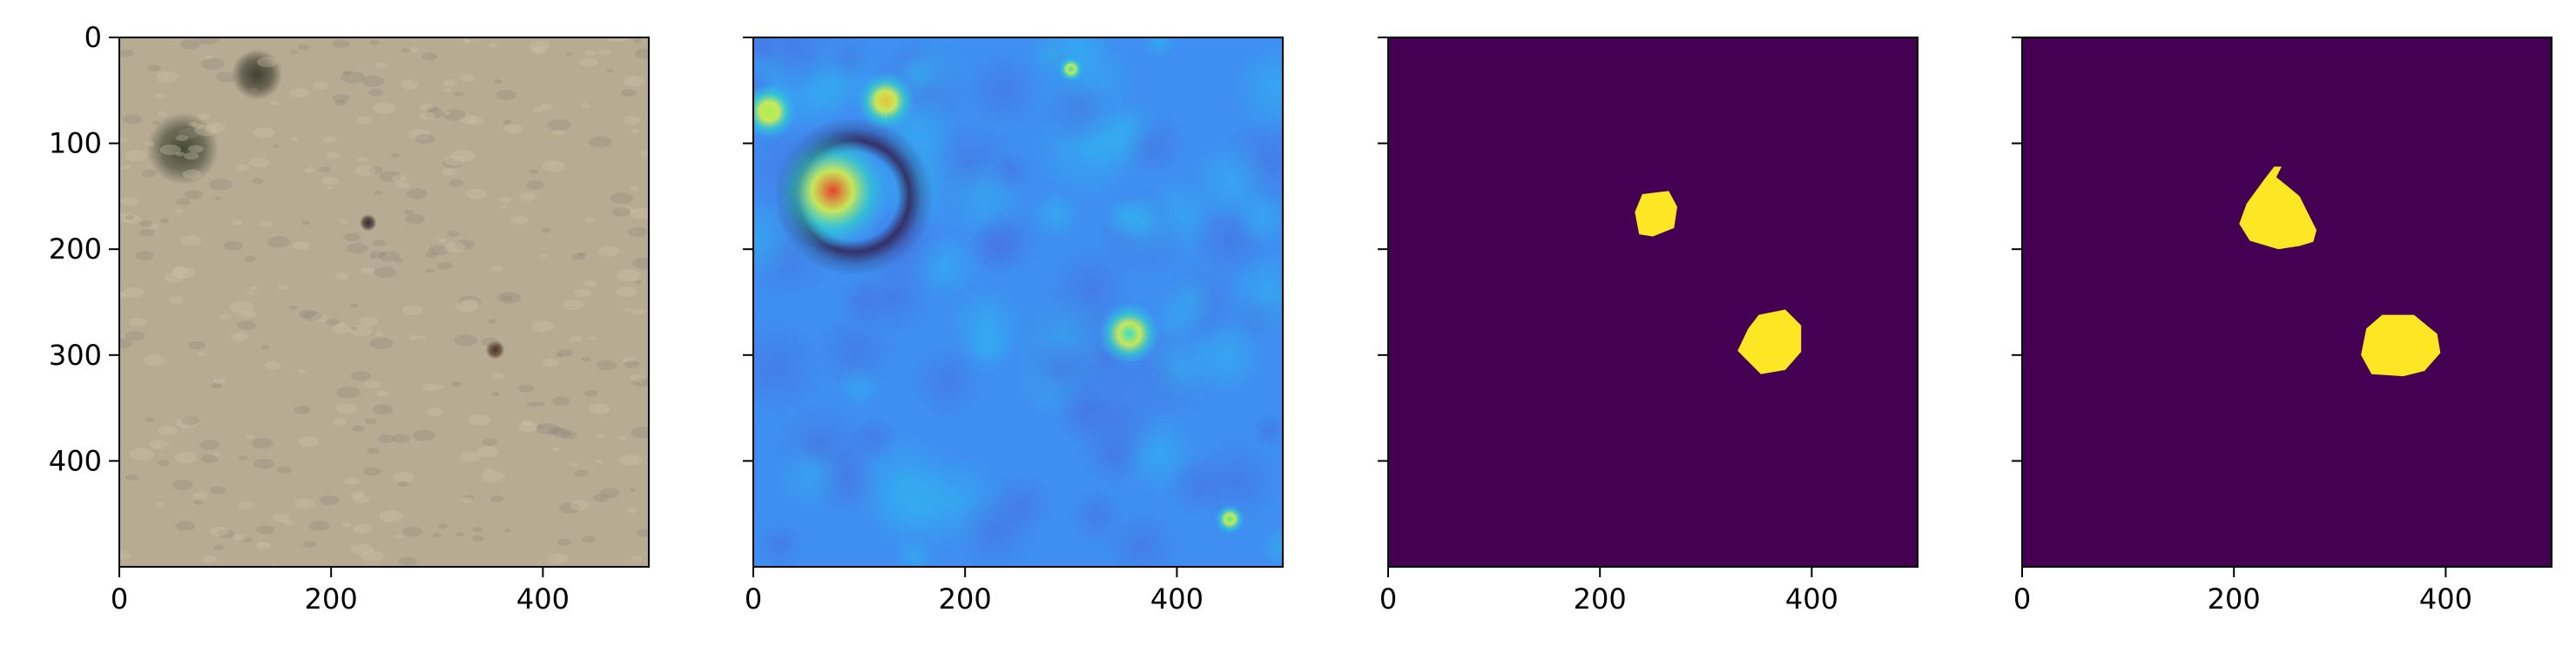 The width and height of the screenshot is (2576, 653). I want to click on dark-patch, so click(183, 148).